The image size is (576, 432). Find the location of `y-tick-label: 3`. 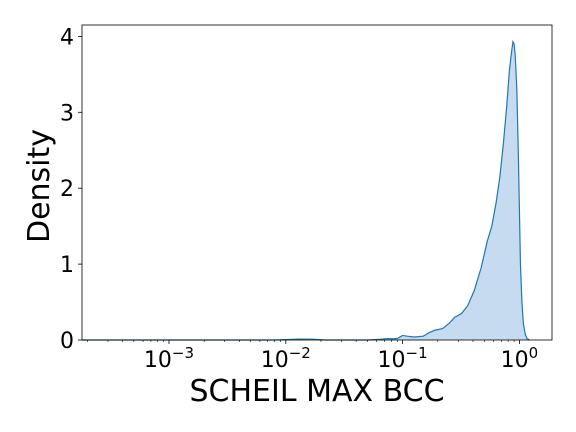

y-tick-label: 3 is located at coordinates (67, 113).